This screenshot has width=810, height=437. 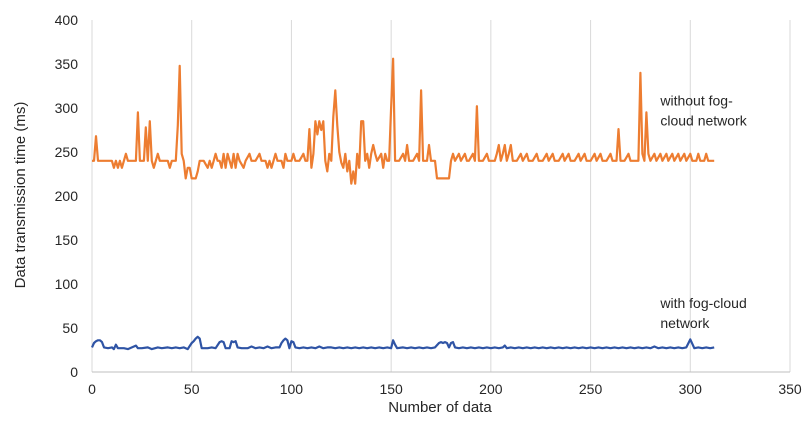 What do you see at coordinates (70, 328) in the screenshot?
I see `y-tick-label: 50` at bounding box center [70, 328].